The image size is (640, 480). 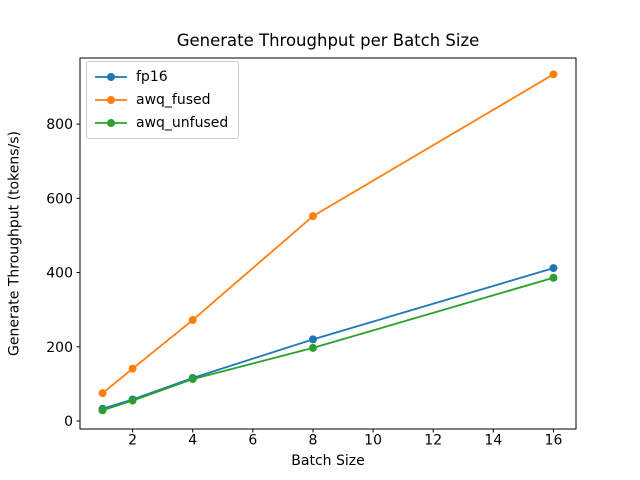 I want to click on legend-swatch-awq_unfused, so click(x=111, y=123).